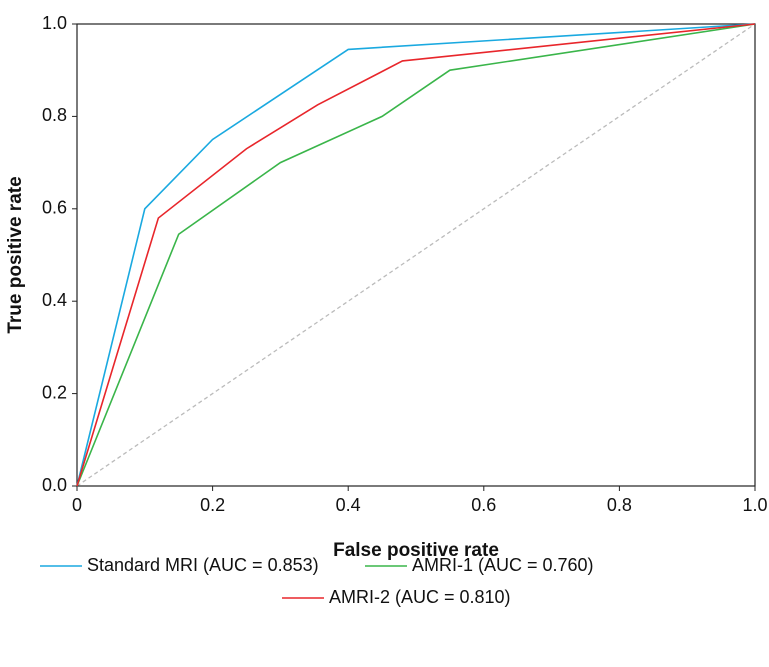 This screenshot has width=769, height=667. Describe the element at coordinates (54, 23) in the screenshot. I see `y-tick-label: 1.0` at that location.